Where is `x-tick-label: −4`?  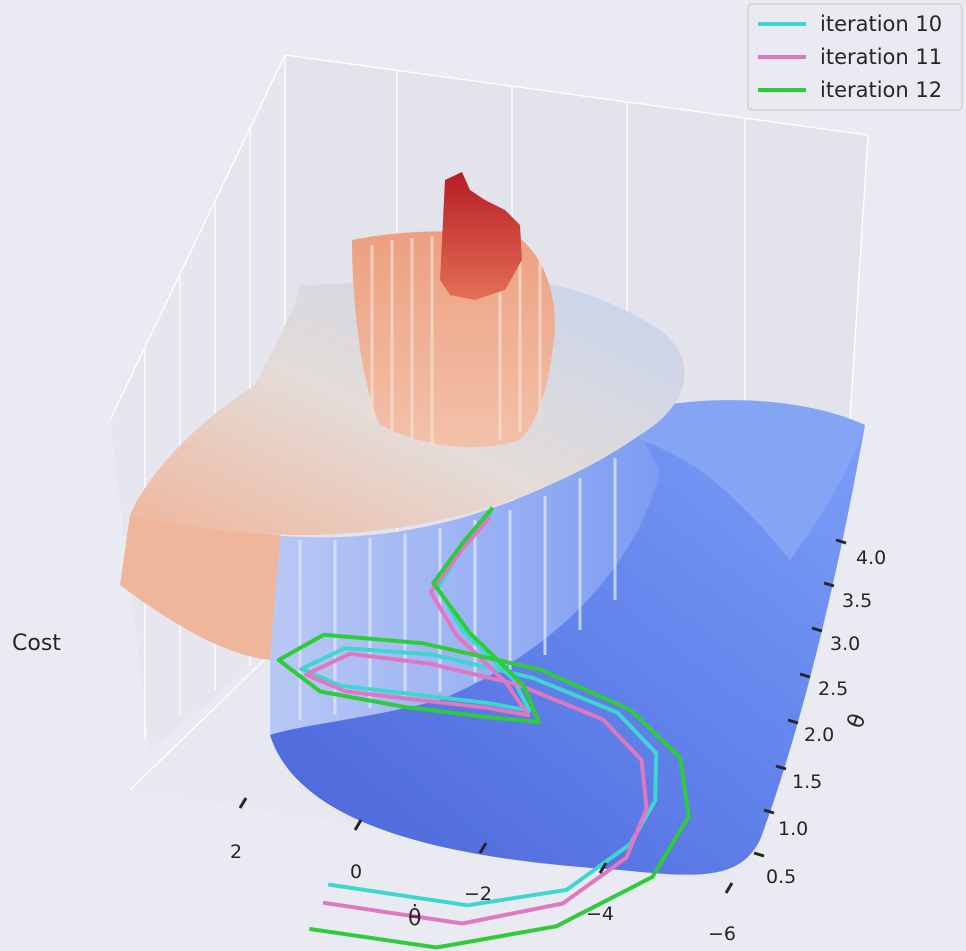 x-tick-label: −4 is located at coordinates (600, 914).